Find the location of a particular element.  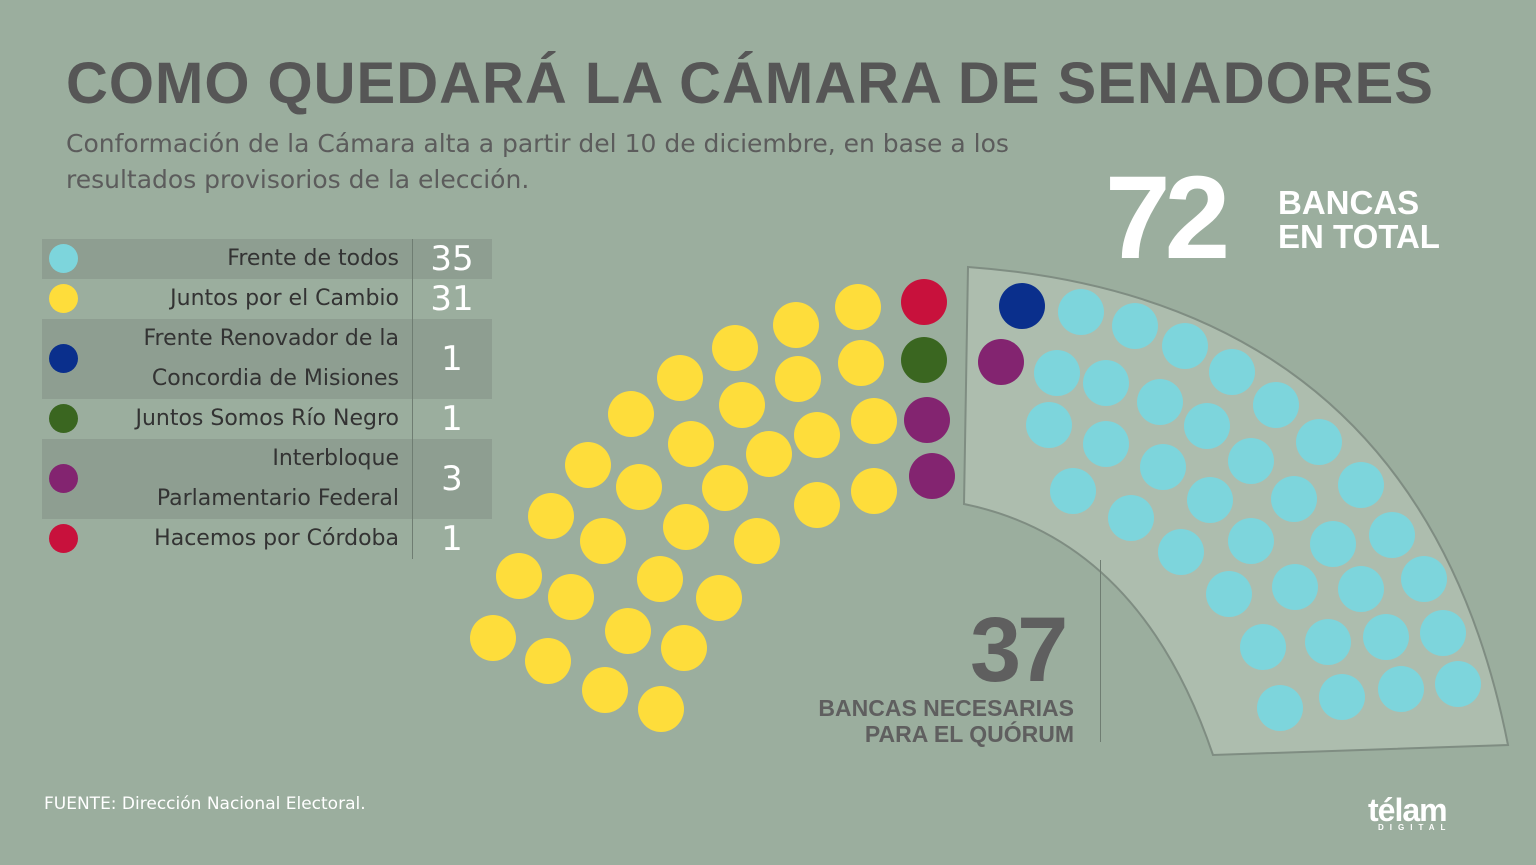

legend-label: Frente de todos is located at coordinates (313, 258).